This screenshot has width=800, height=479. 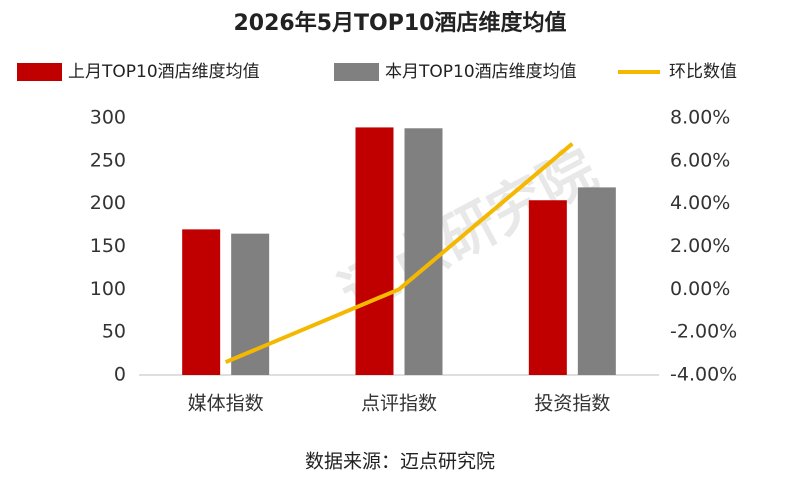 What do you see at coordinates (572, 404) in the screenshot?
I see `x-tick-label: 投资指数` at bounding box center [572, 404].